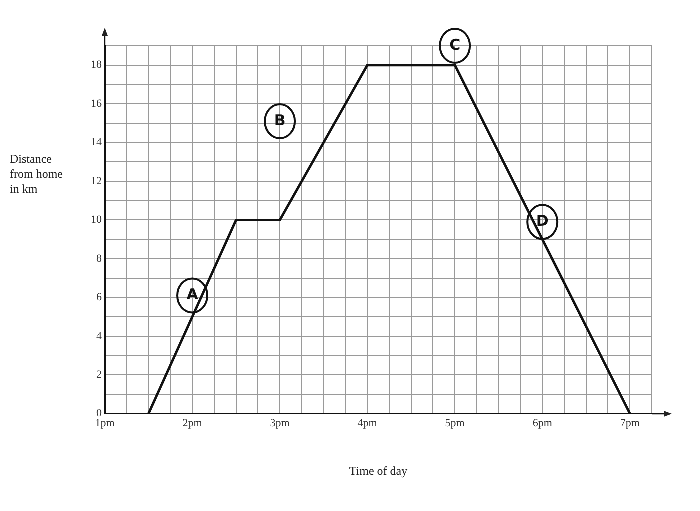  Describe the element at coordinates (36, 174) in the screenshot. I see `y-axis-title: Distance from home in km` at that location.